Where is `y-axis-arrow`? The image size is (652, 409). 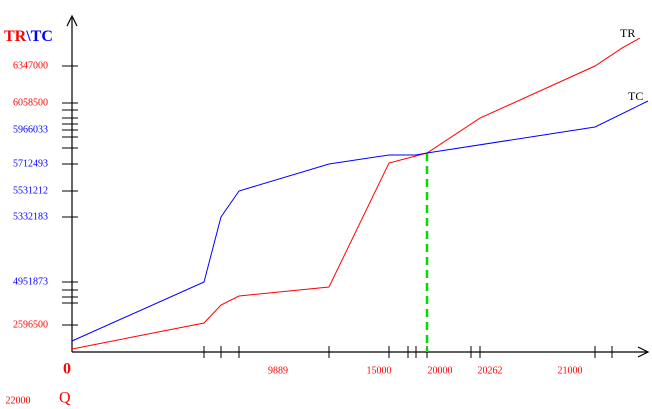 y-axis-arrow is located at coordinates (72, 20).